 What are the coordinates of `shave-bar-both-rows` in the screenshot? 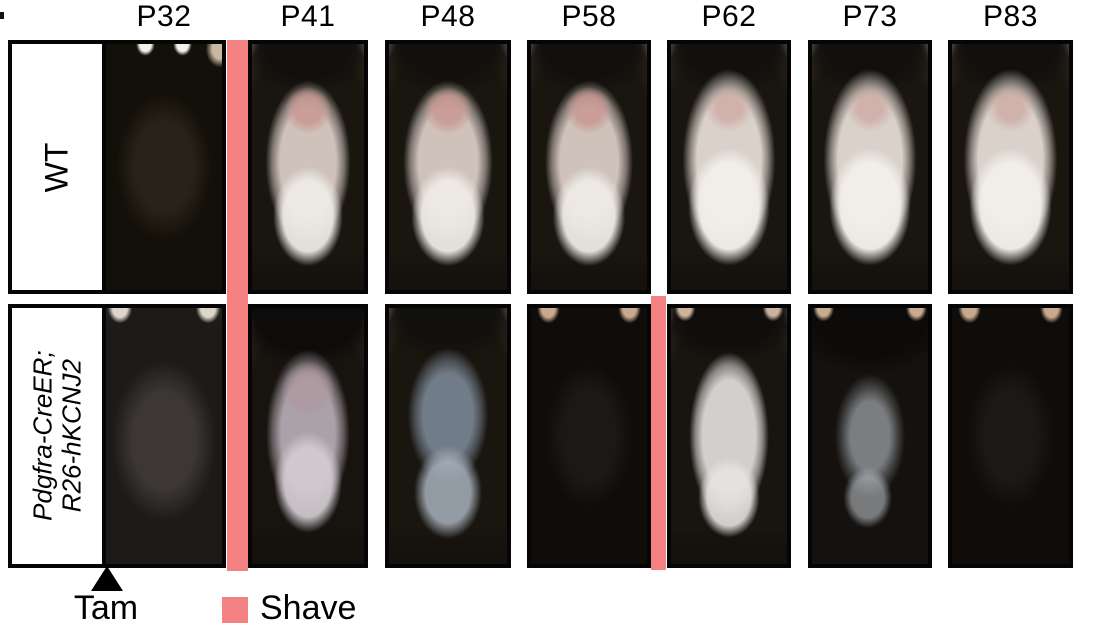 It's located at (237, 305).